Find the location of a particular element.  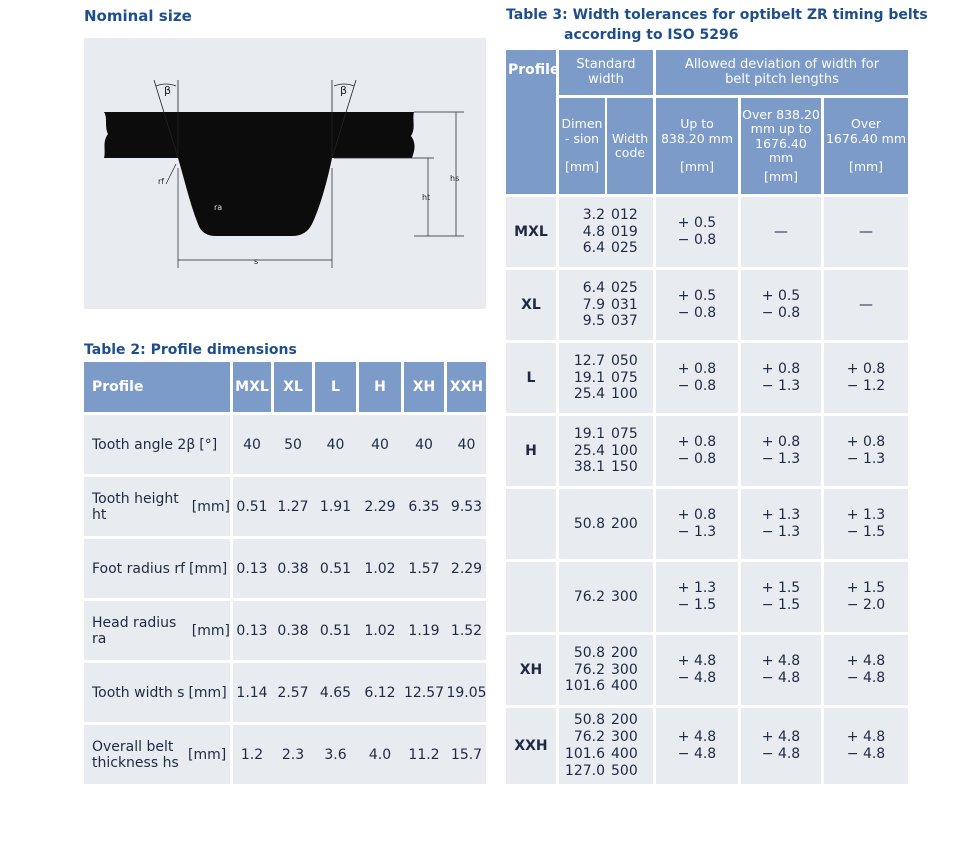

table2-row-label-text: Tooth angle 2β is located at coordinates (144, 444).